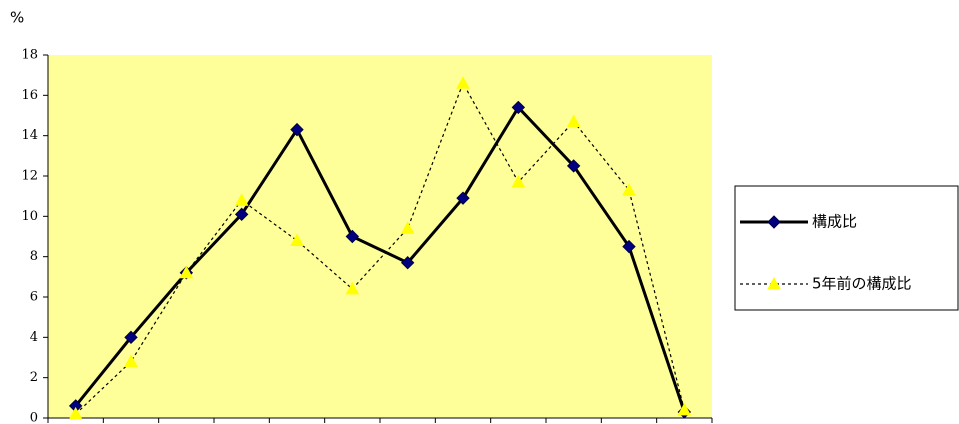 This screenshot has height=424, width=959. Describe the element at coordinates (17, 18) in the screenshot. I see `y-axis-label: %` at that location.